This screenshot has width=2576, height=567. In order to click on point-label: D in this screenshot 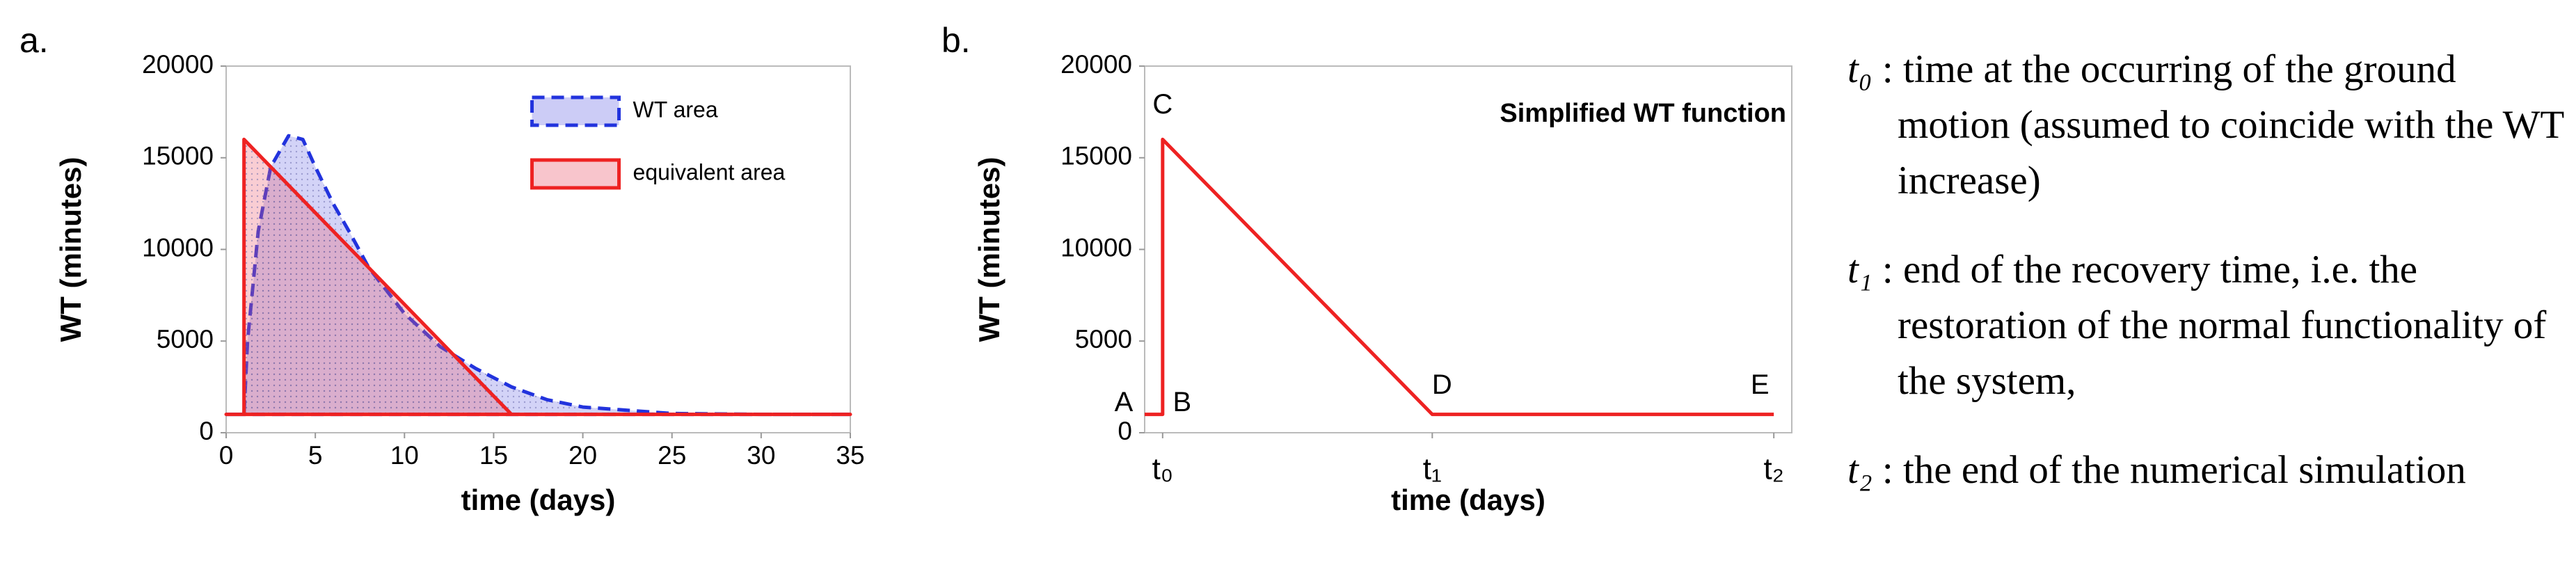, I will do `click(1442, 384)`.